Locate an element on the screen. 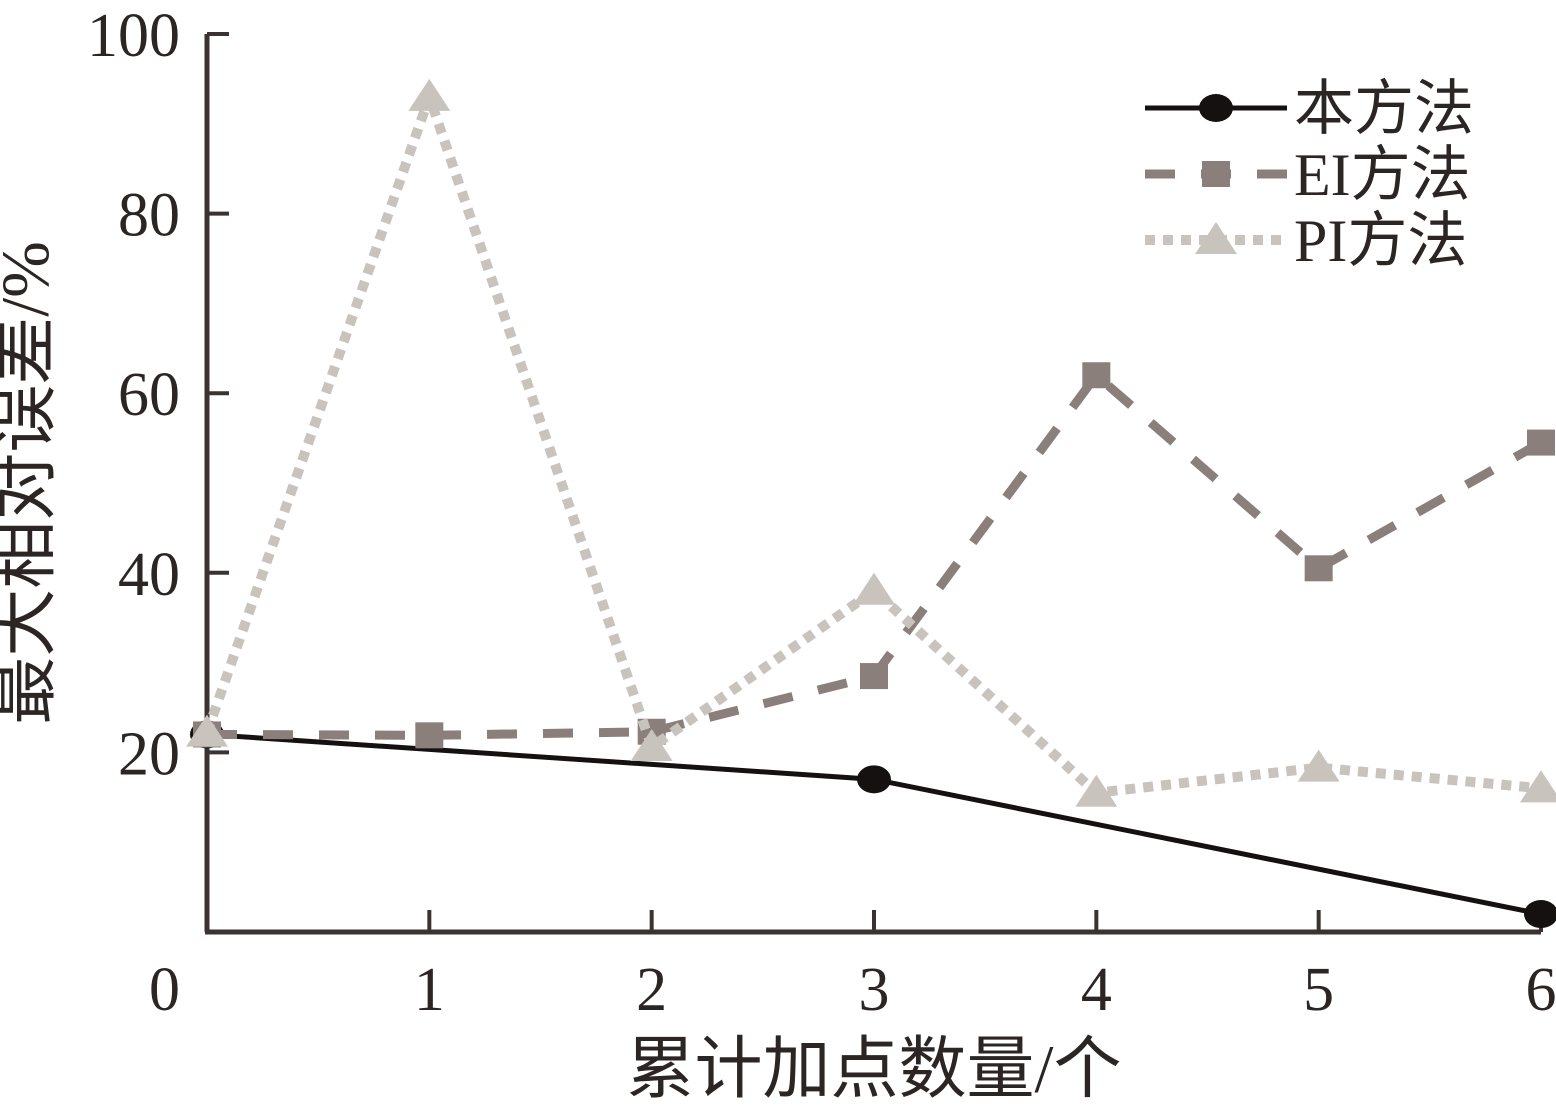  origin-label: 0 is located at coordinates (164, 990).